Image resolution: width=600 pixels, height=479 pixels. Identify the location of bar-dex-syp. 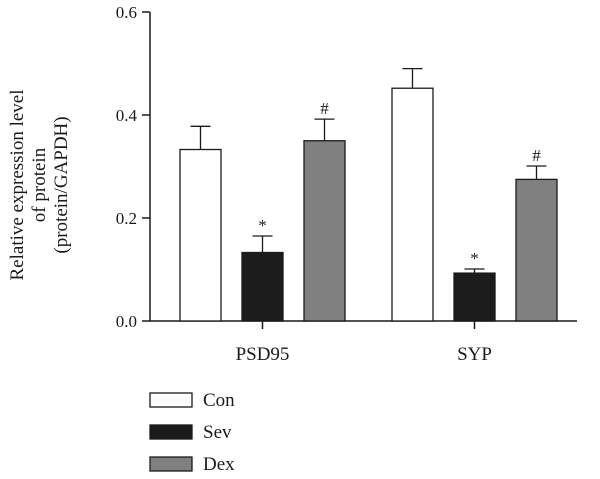
(536, 250).